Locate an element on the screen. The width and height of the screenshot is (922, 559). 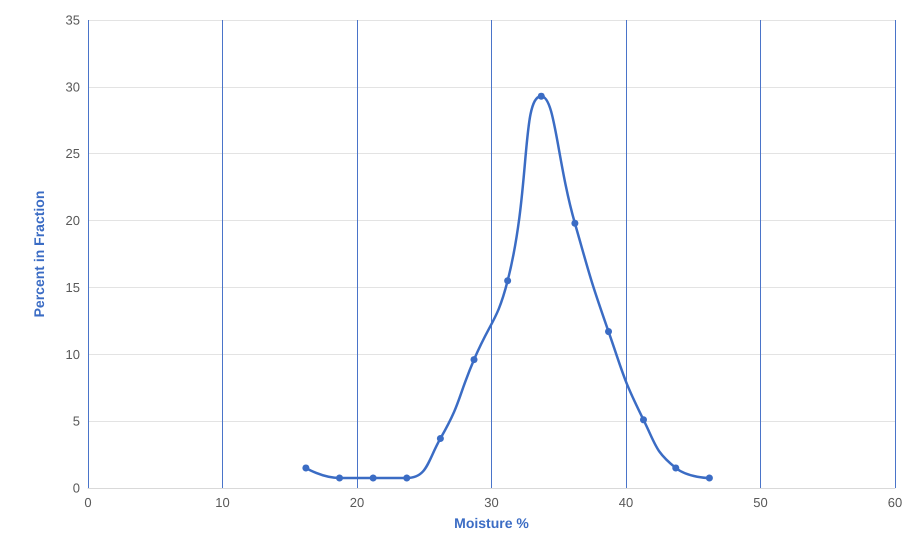
x-tick-label: 10 is located at coordinates (222, 502).